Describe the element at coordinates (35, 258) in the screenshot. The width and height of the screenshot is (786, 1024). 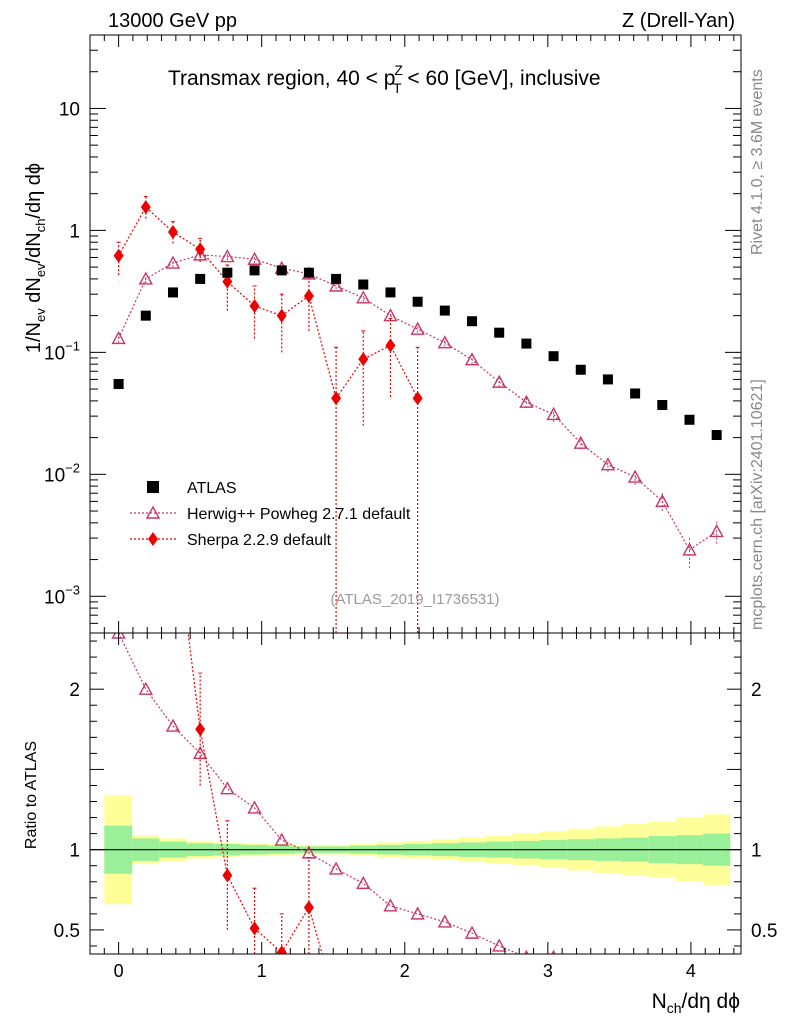
I see `y-axis-title: 1/Nev dNev/dNch/dη dϕ` at that location.